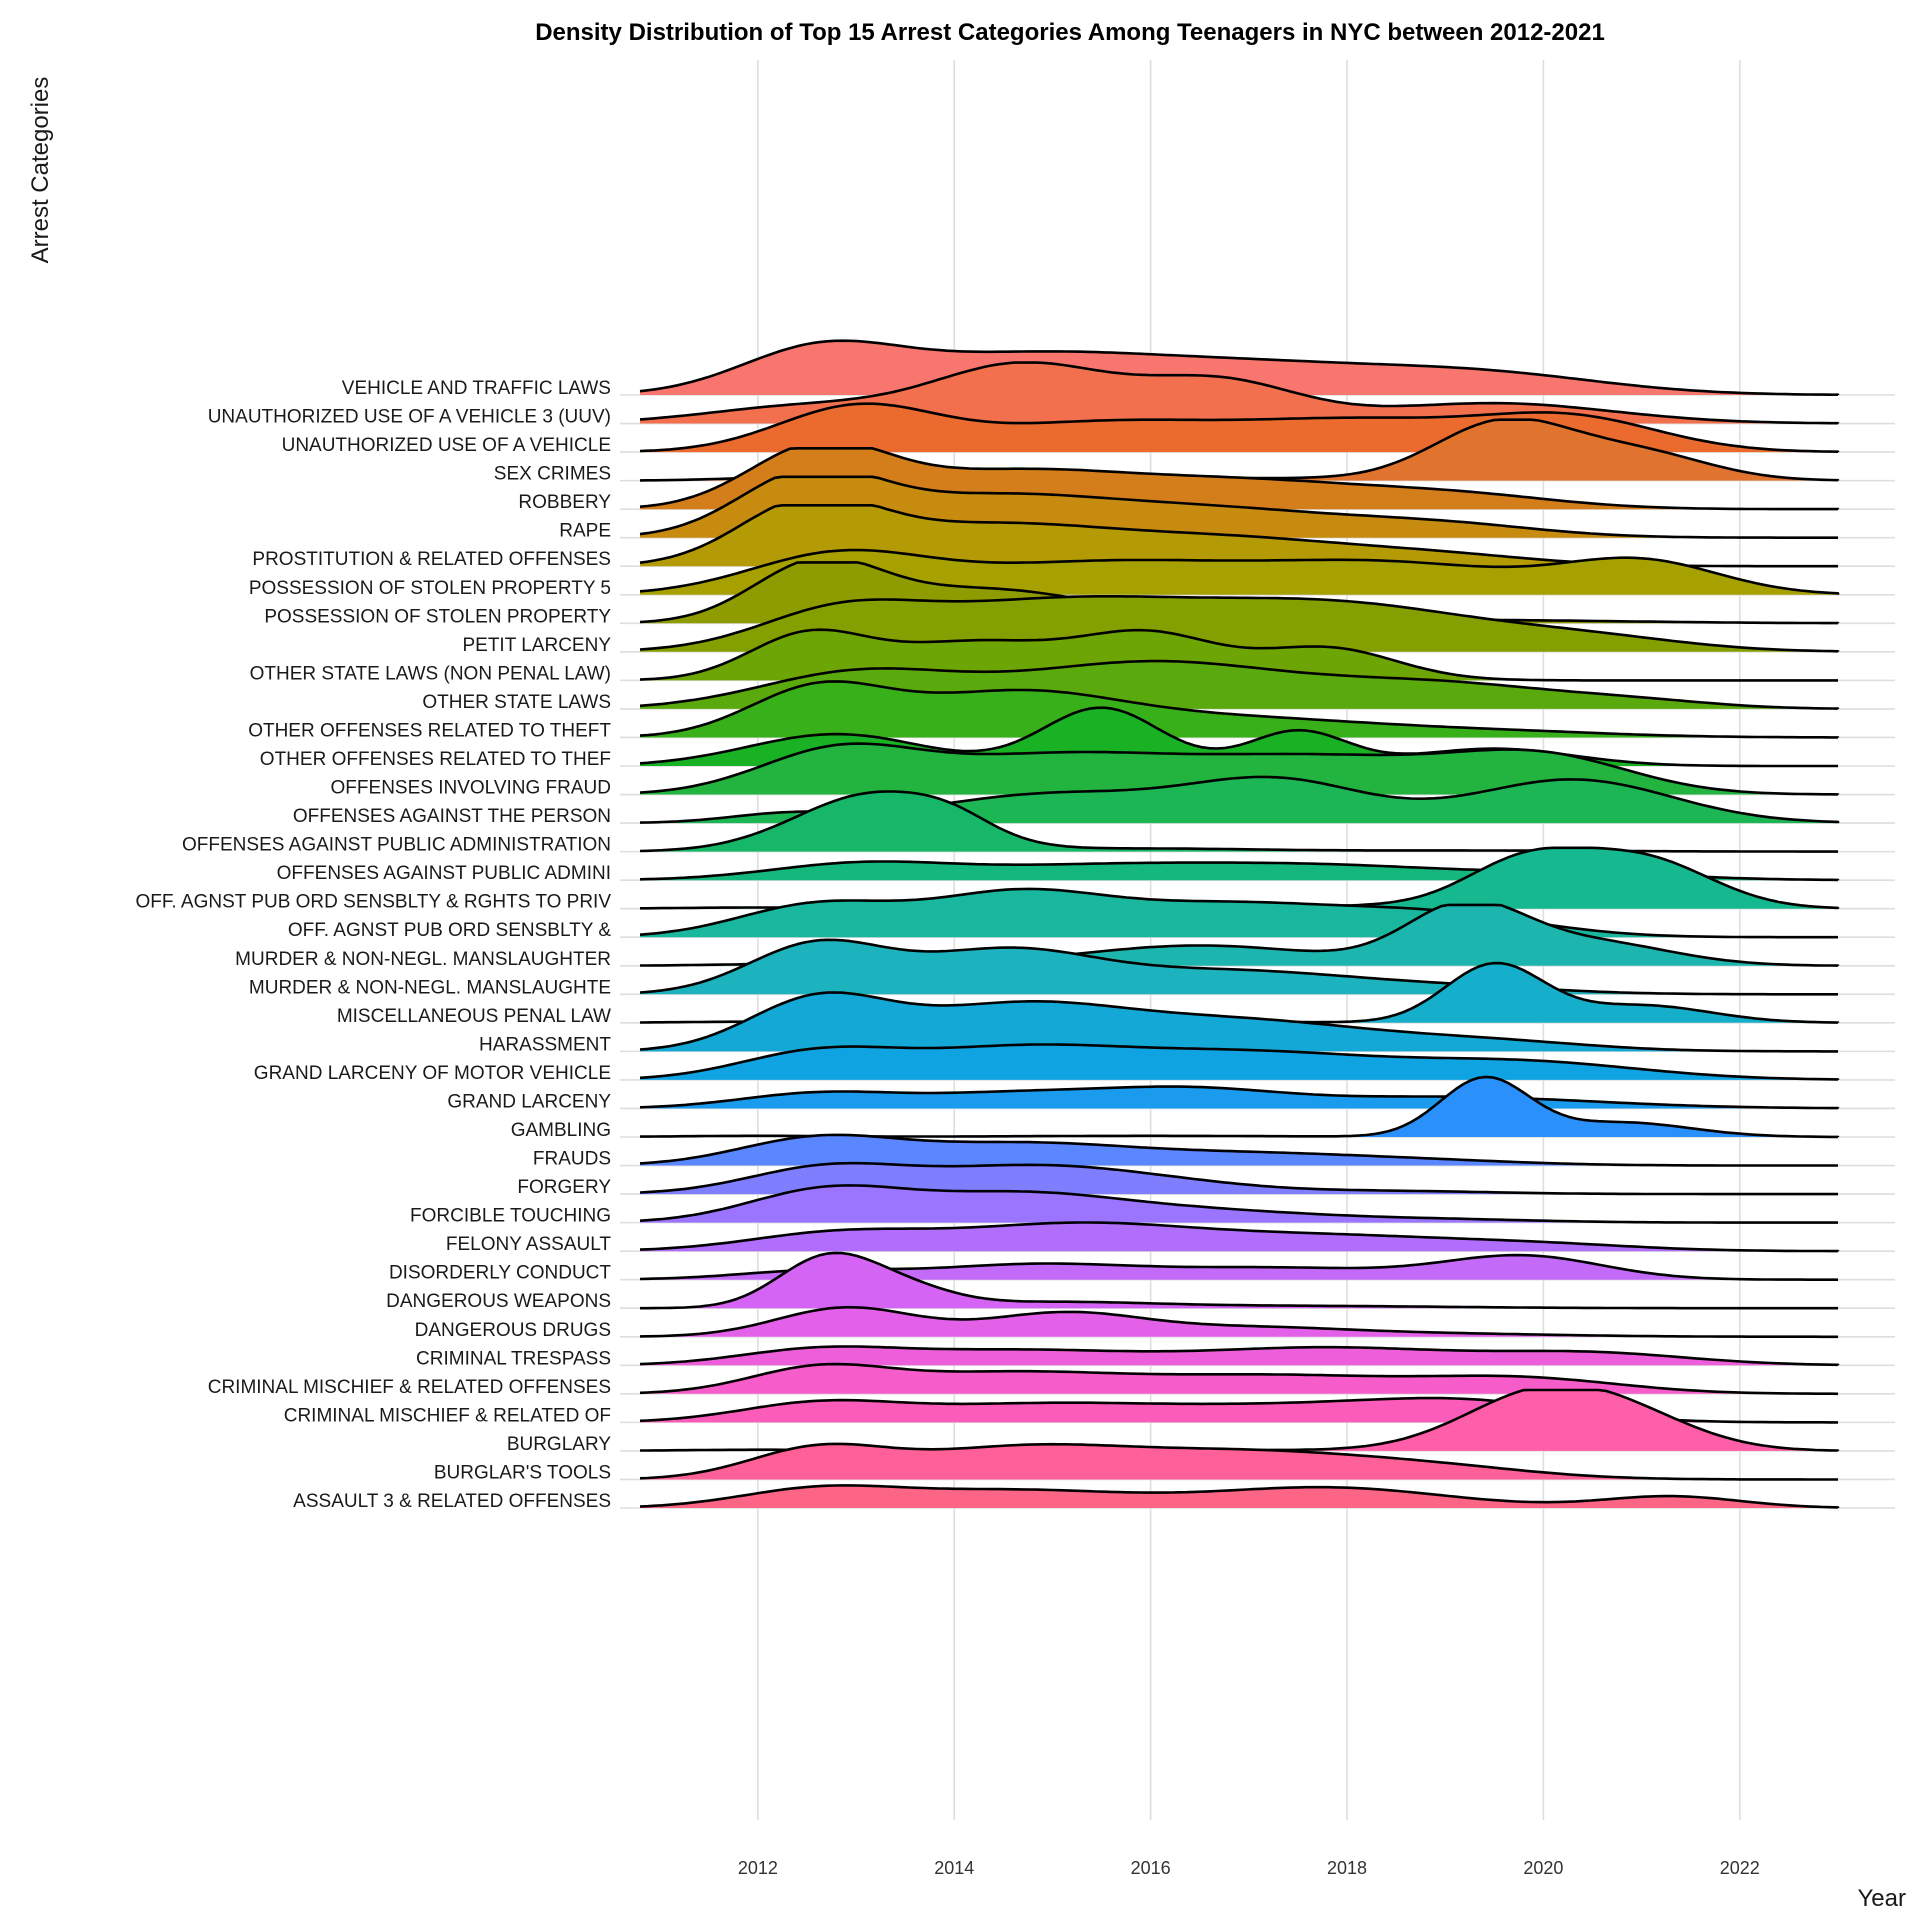  Describe the element at coordinates (476, 388) in the screenshot. I see `category-label: VEHICLE AND TRAFFIC LAWS` at that location.